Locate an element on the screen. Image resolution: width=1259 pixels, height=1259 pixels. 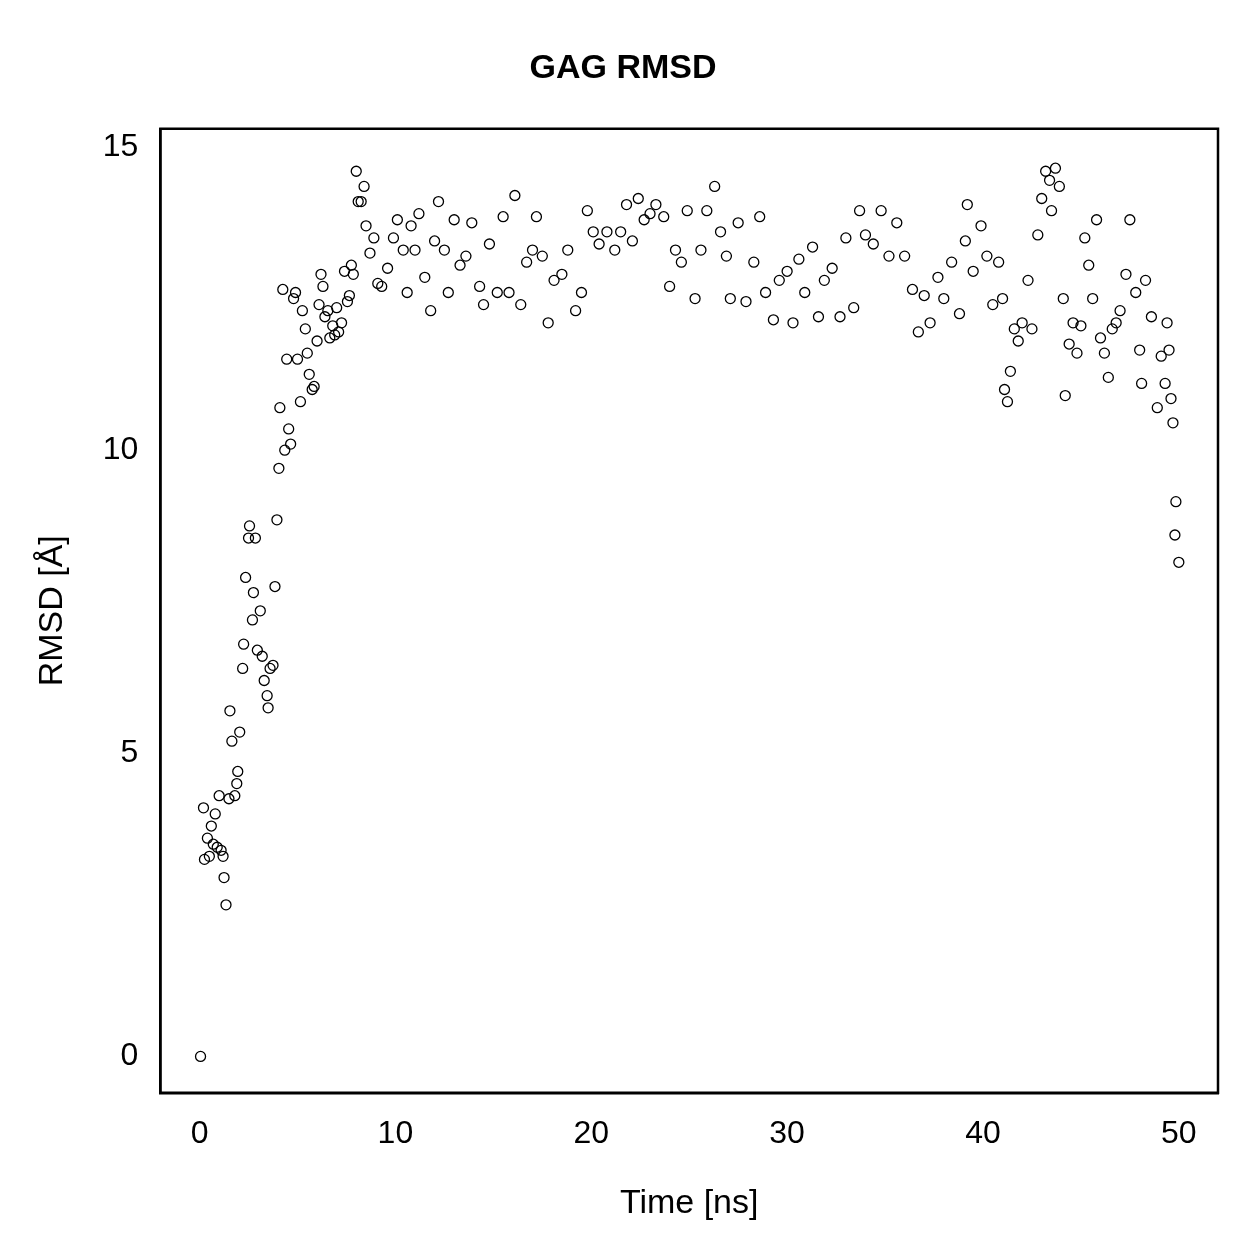
x-tick-label: 20 is located at coordinates (591, 1131).